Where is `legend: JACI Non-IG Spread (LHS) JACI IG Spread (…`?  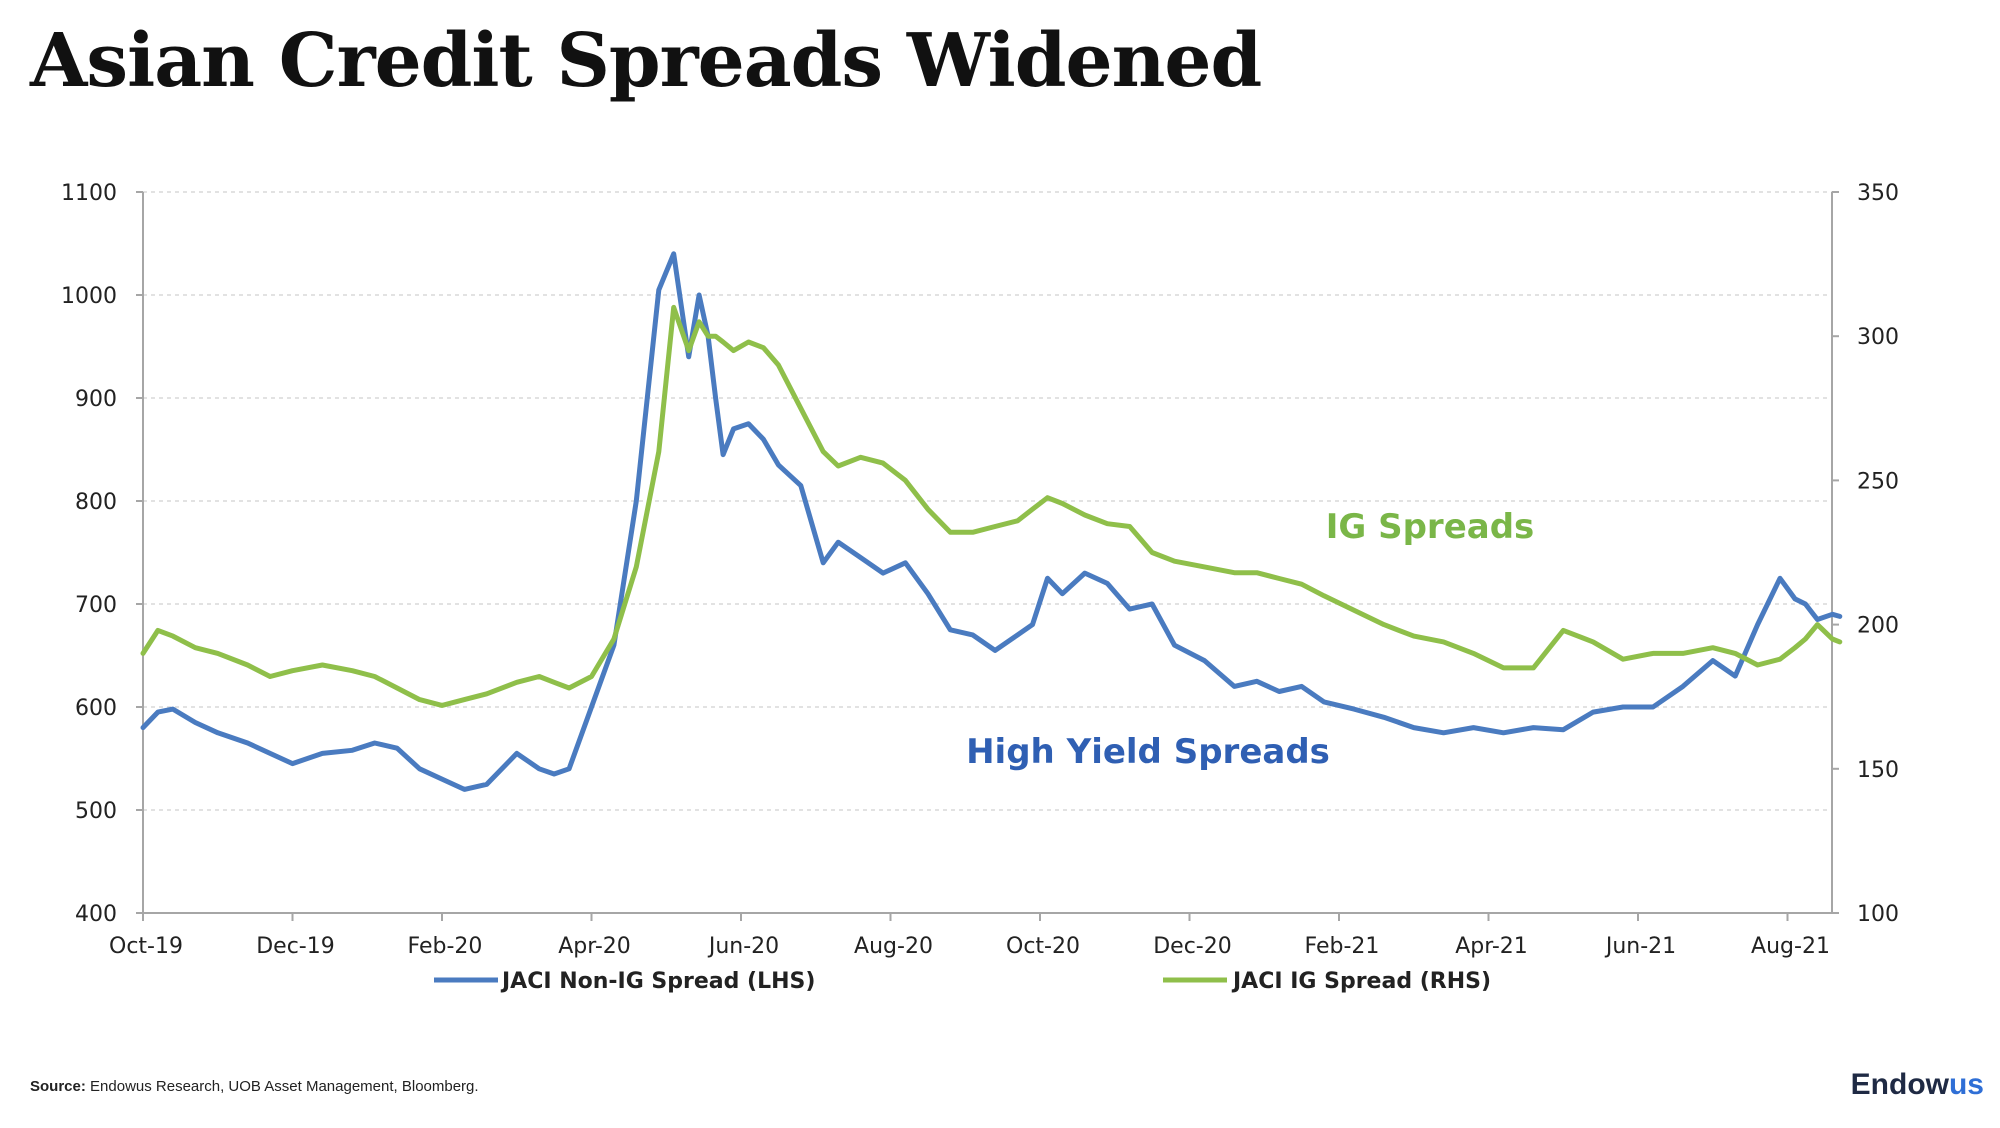 legend: JACI Non-IG Spread (LHS) JACI IG Spread (… is located at coordinates (962, 981).